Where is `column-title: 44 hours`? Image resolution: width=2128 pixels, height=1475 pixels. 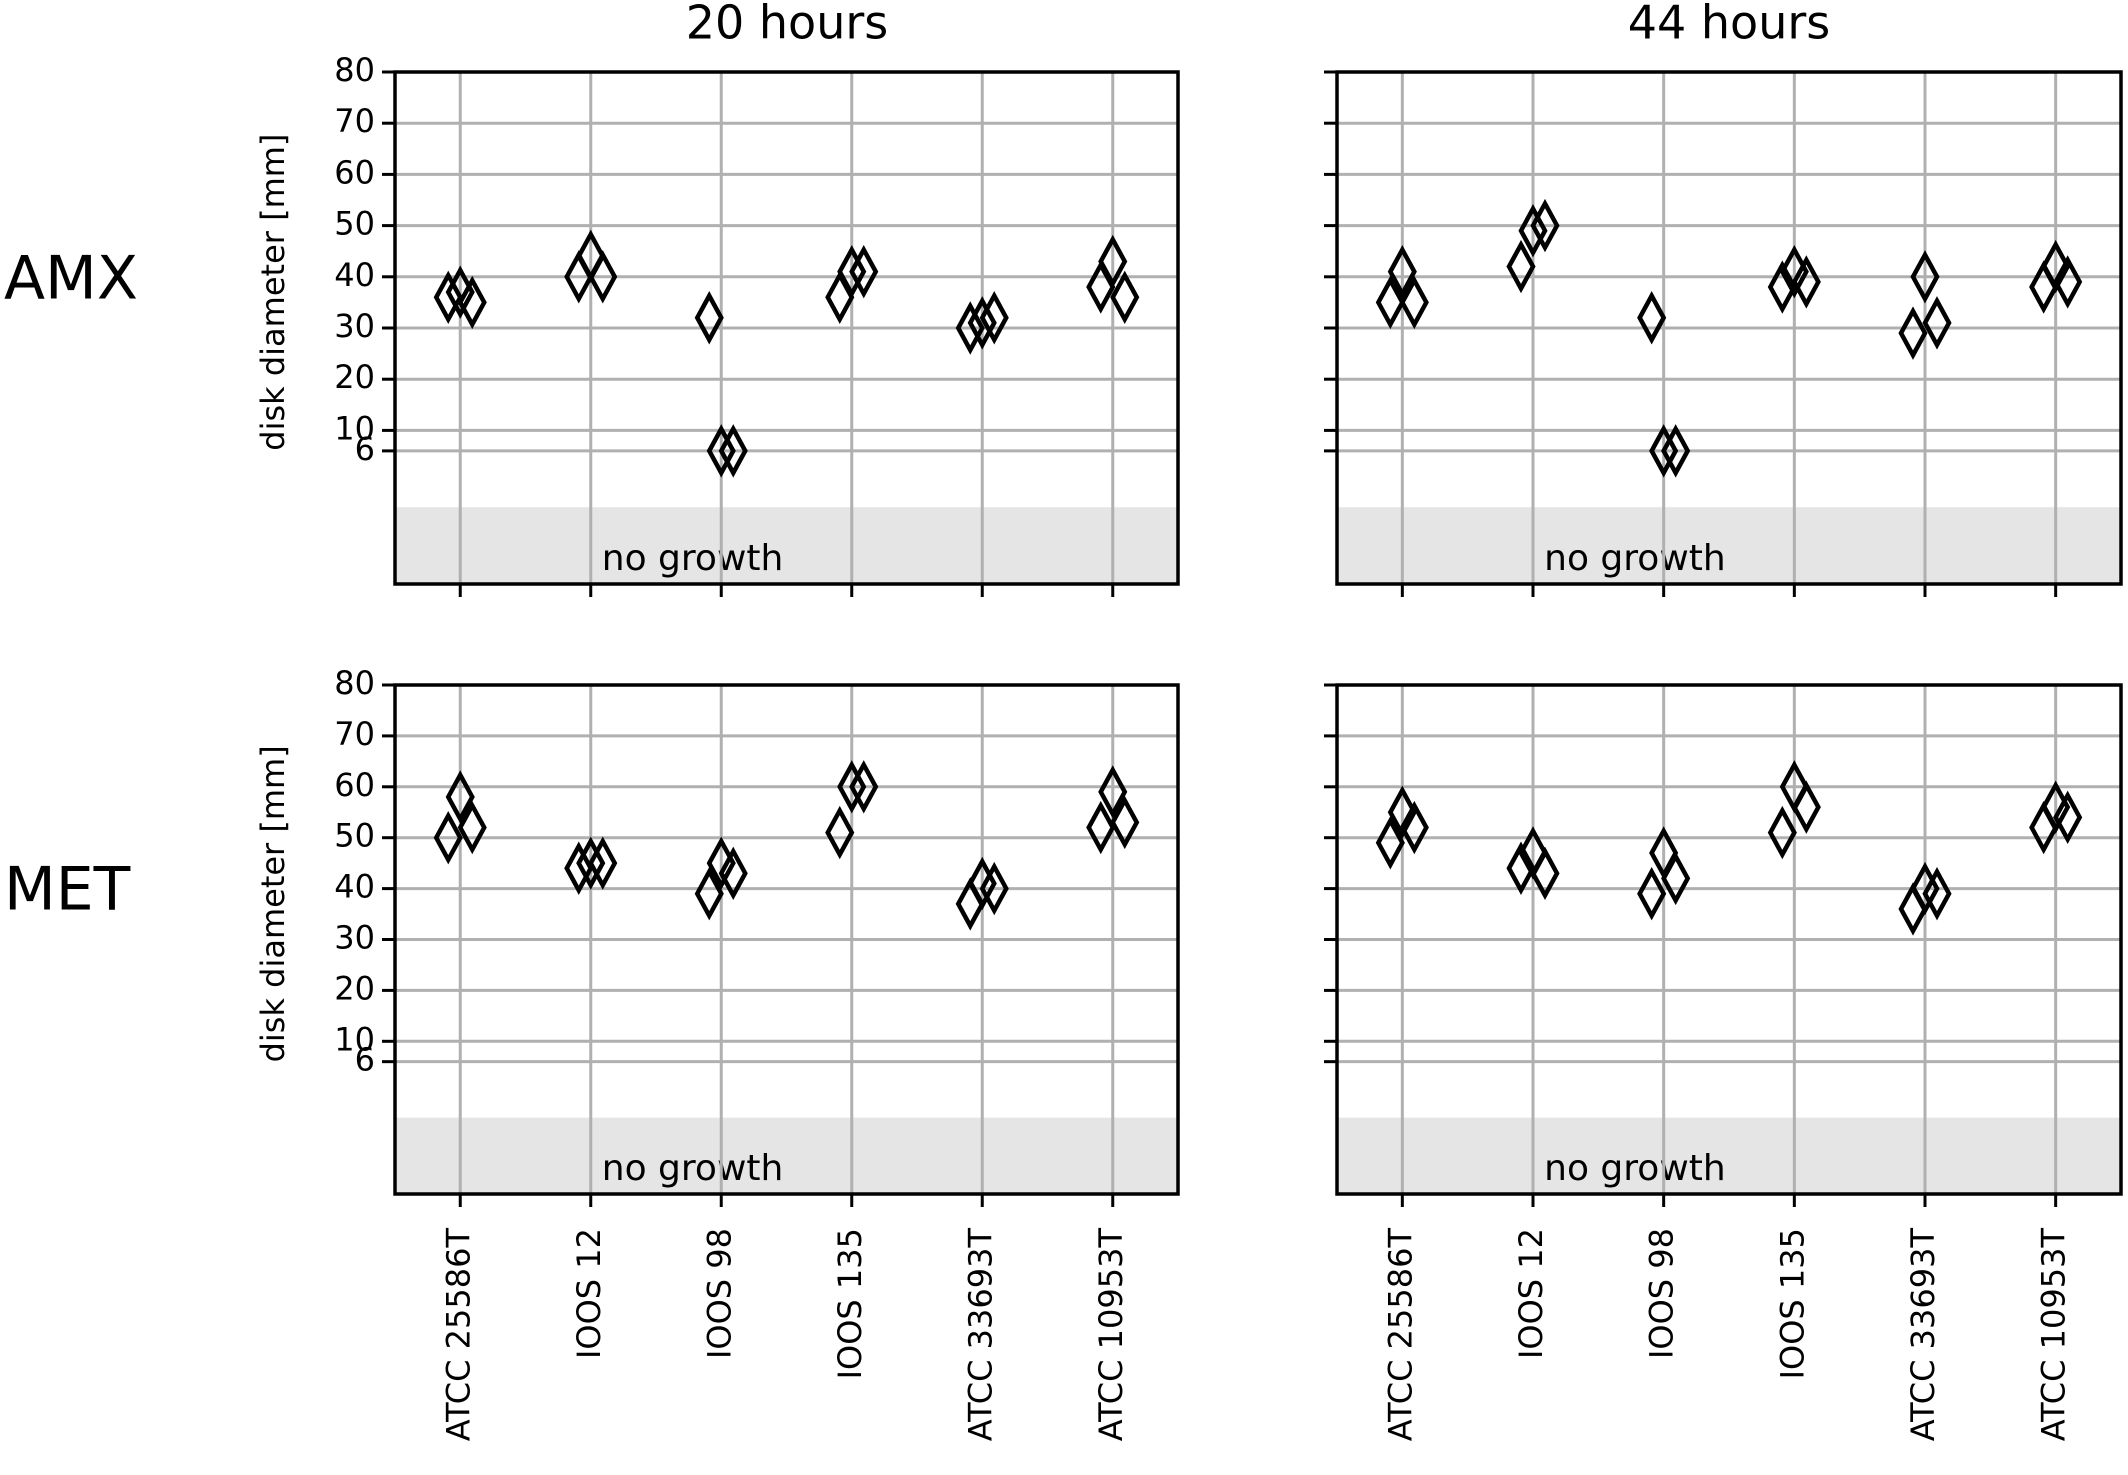
column-title: 44 hours is located at coordinates (1729, 25).